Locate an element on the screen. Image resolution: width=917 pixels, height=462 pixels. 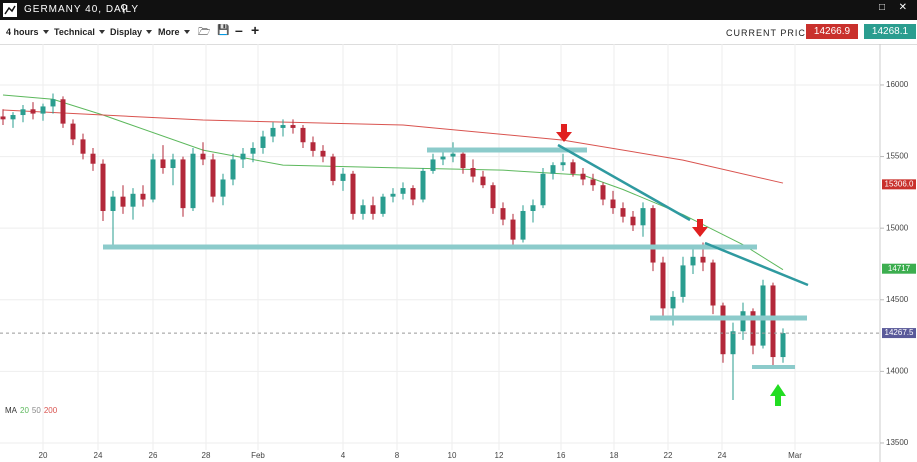
price-badge-label: 15306.0 is located at coordinates (899, 183).